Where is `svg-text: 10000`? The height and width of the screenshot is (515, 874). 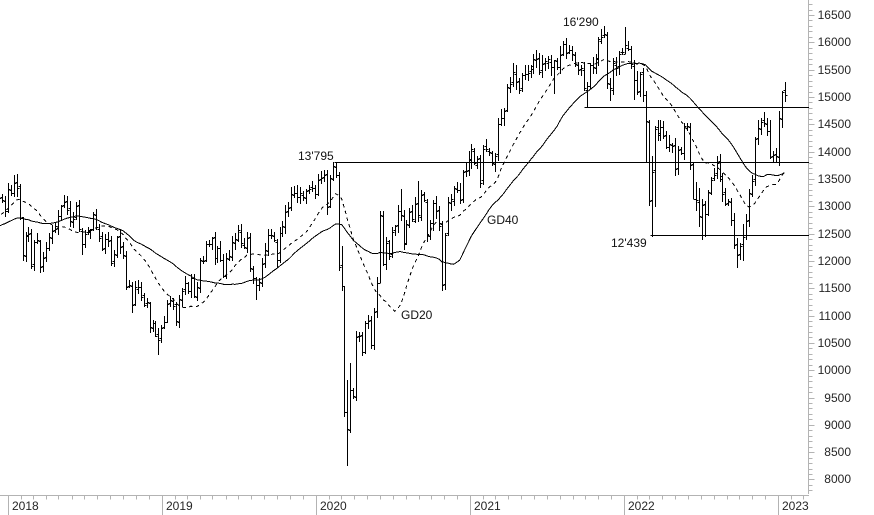 svg-text: 10000 is located at coordinates (835, 370).